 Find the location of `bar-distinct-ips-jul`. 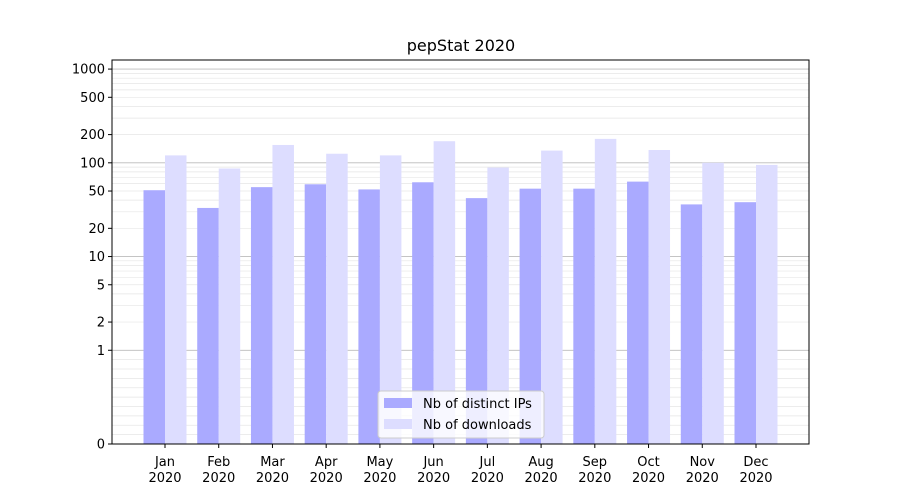

bar-distinct-ips-jul is located at coordinates (476, 321).